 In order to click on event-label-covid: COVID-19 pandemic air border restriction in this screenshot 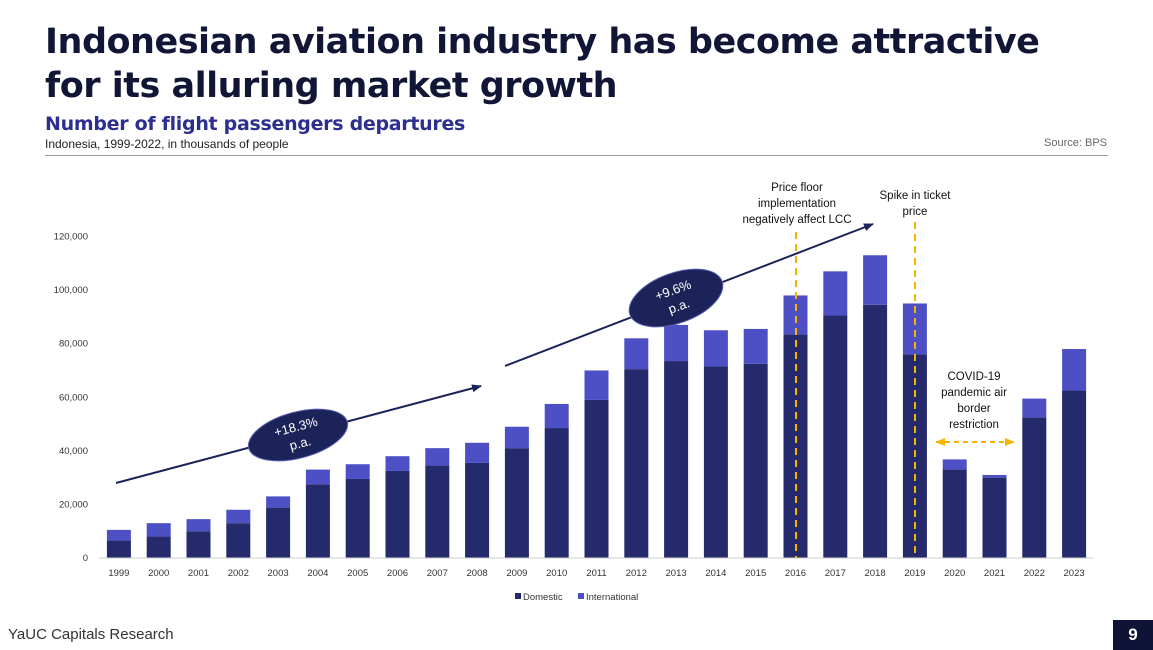, I will do `click(974, 401)`.